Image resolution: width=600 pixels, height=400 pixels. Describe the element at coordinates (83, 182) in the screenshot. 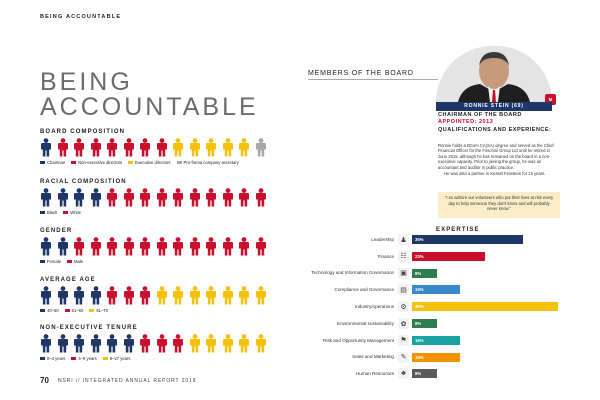

I see `racial-composition-title: RACIAL COMPOSITION` at that location.